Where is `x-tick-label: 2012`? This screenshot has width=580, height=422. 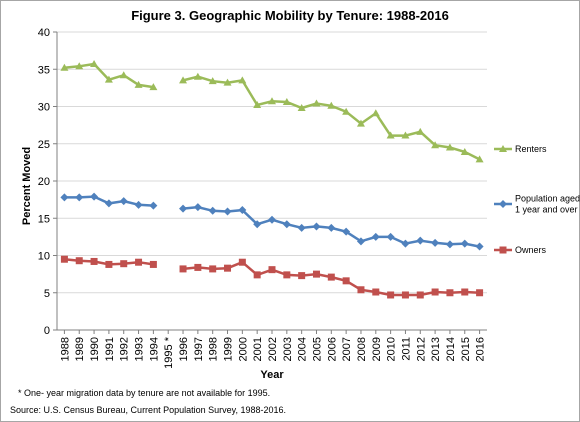
x-tick-label: 2012 is located at coordinates (421, 349).